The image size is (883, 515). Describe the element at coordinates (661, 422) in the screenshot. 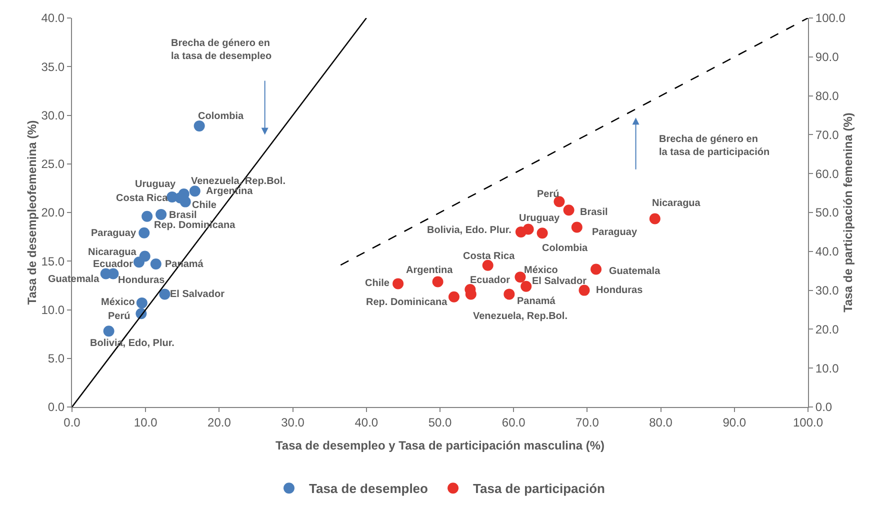

I see `x-tick-label: 80.0` at that location.